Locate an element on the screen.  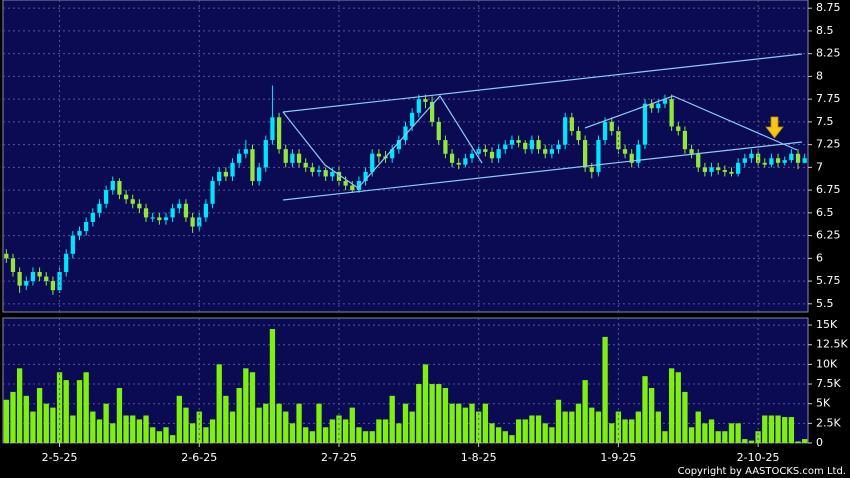
y-tick-label: 5K is located at coordinates (823, 403).